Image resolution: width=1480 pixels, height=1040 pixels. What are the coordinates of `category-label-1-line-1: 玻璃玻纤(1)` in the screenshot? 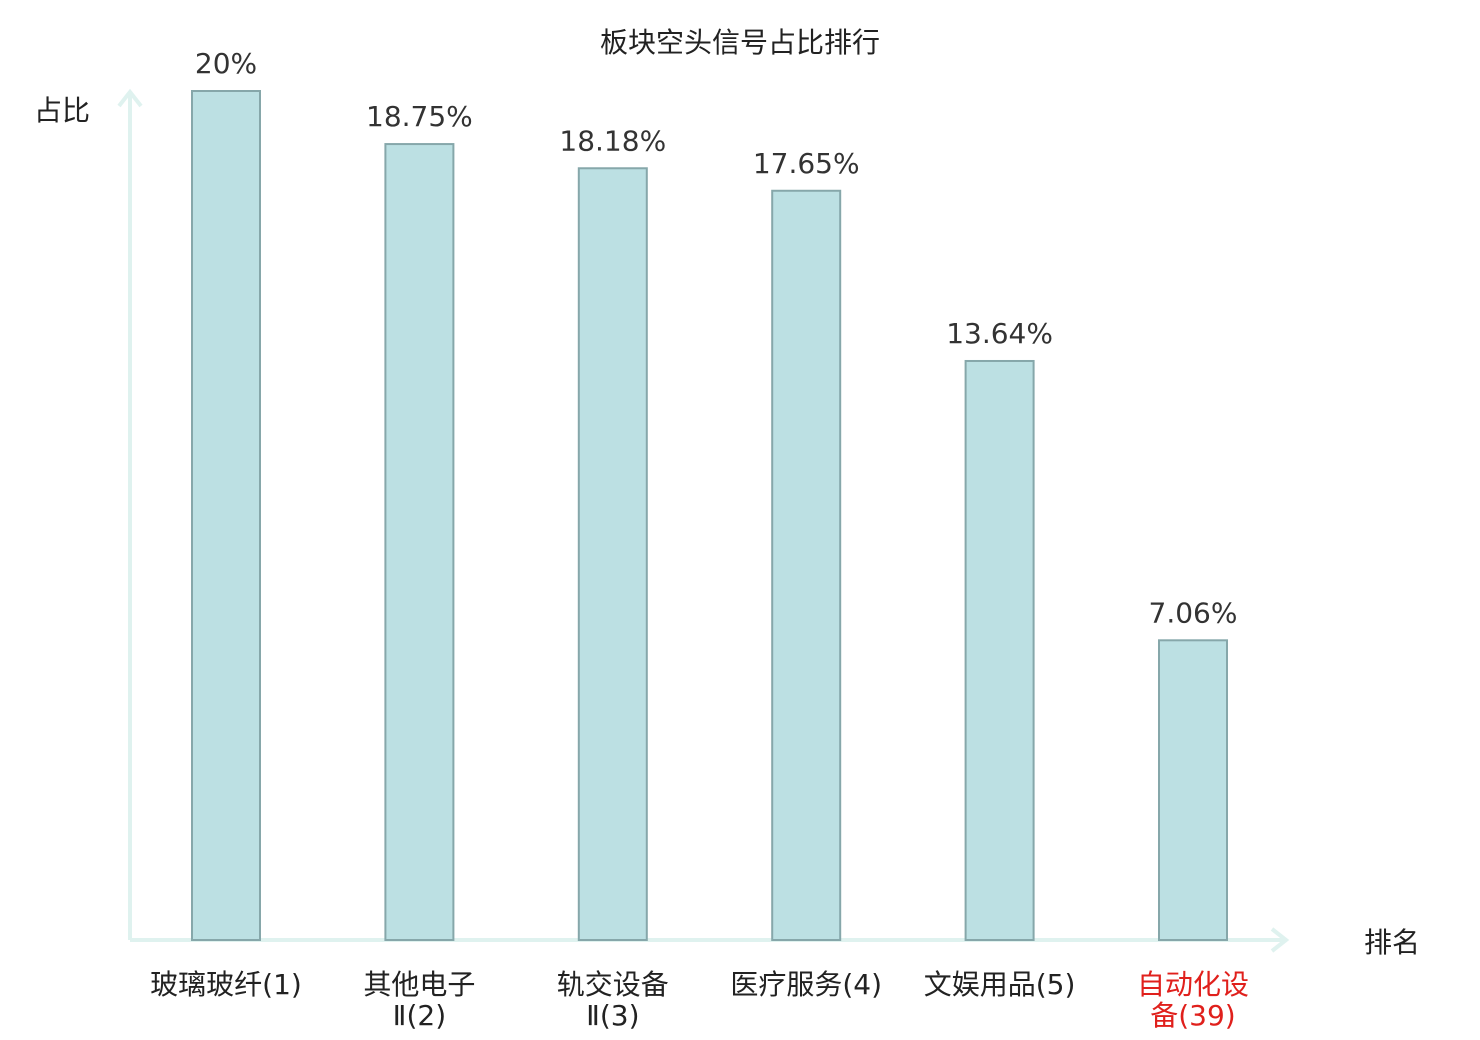 It's located at (226, 984).